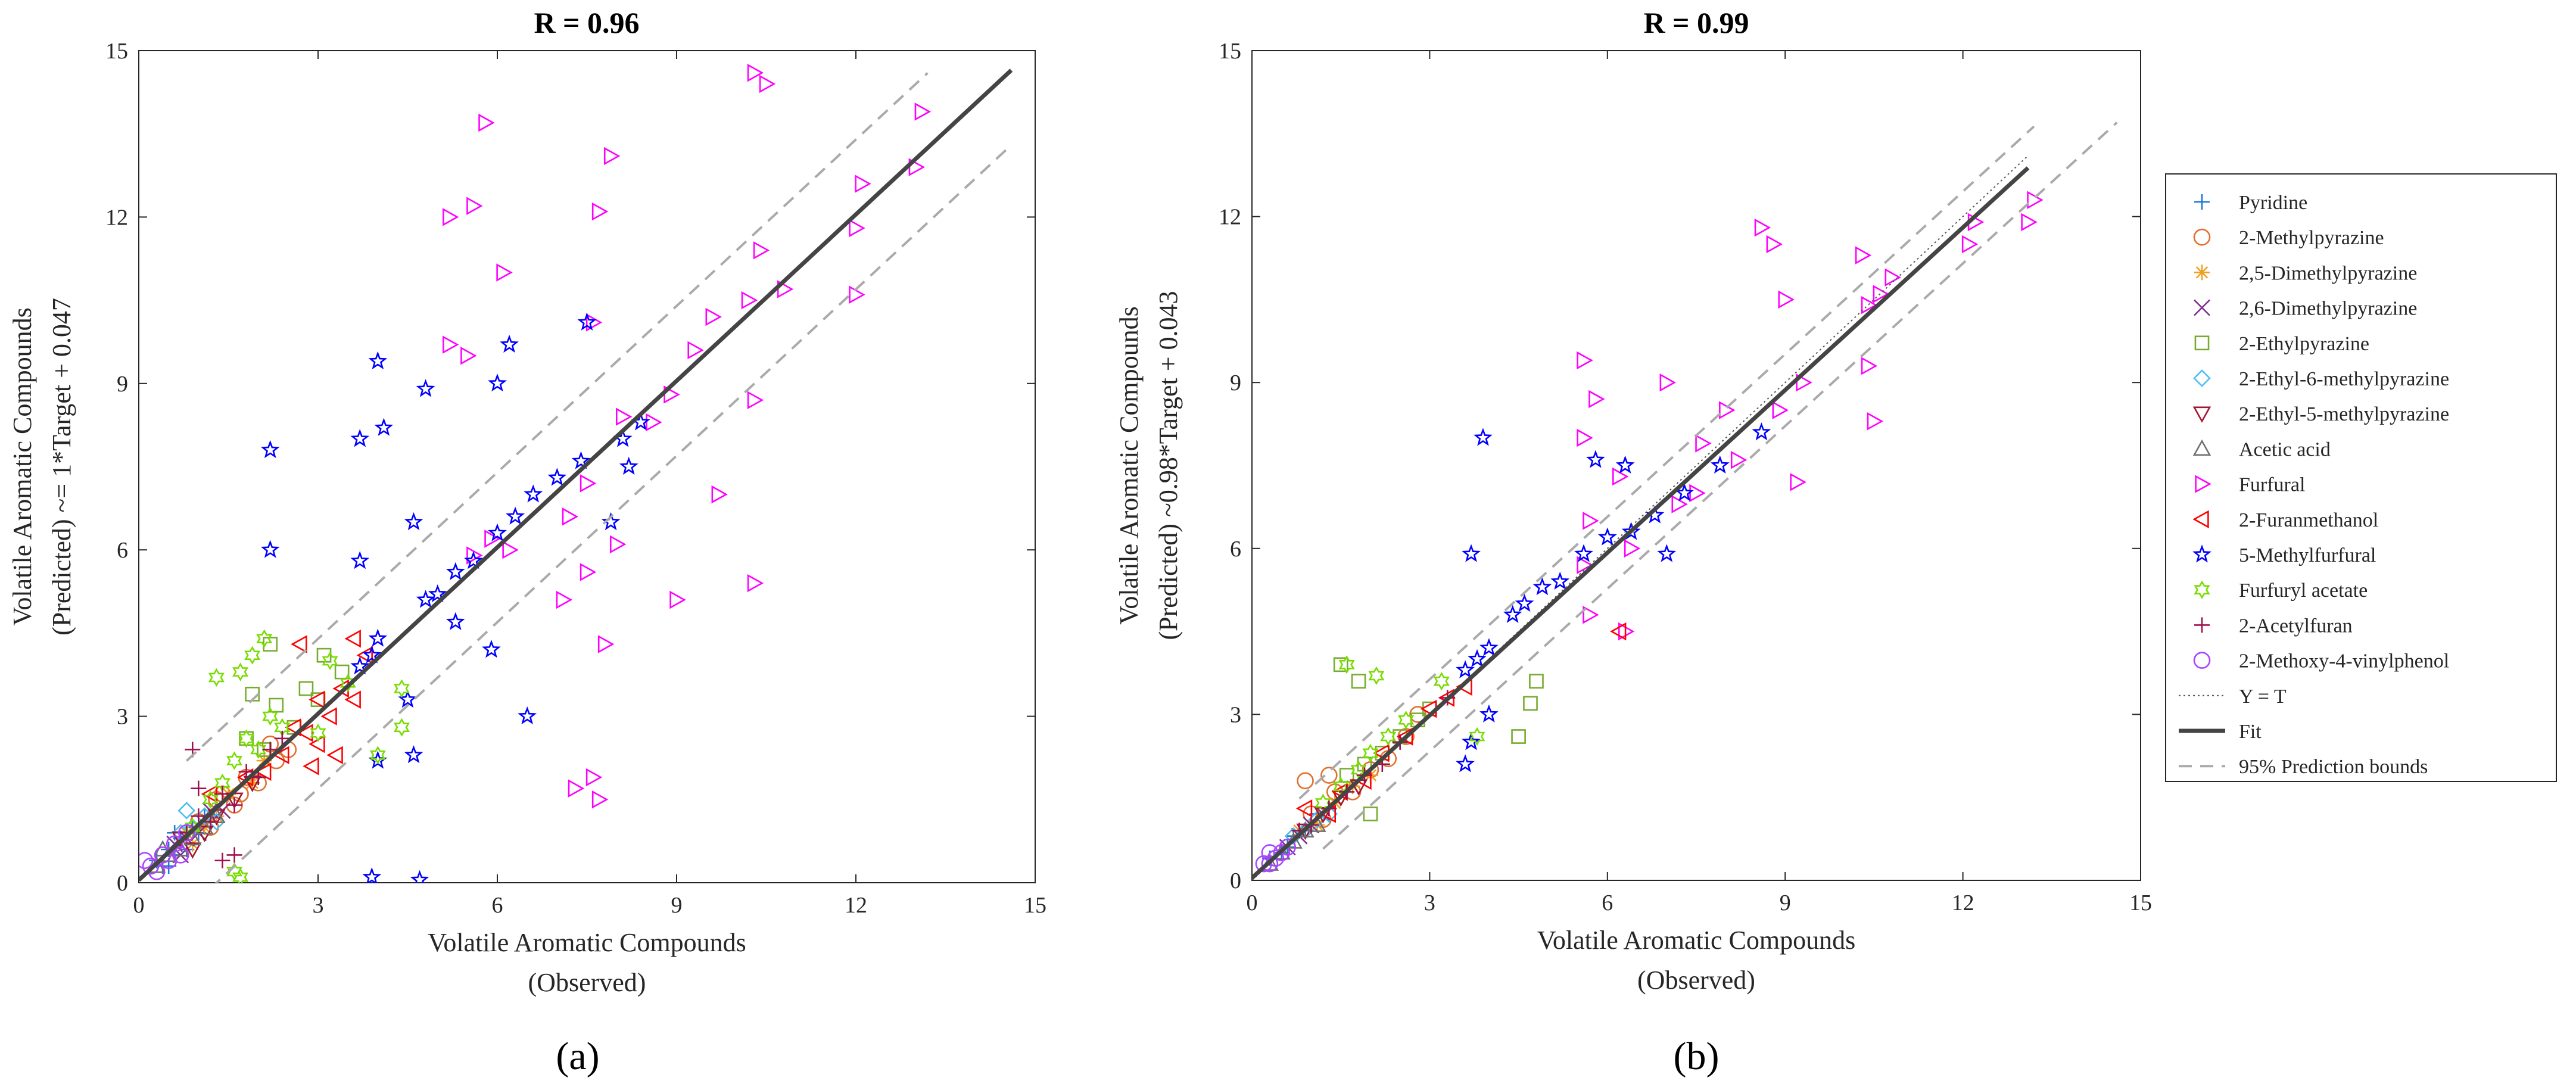 This screenshot has width=2576, height=1090. What do you see at coordinates (2303, 767) in the screenshot?
I see `legend-item: 95% Prediction bounds` at bounding box center [2303, 767].